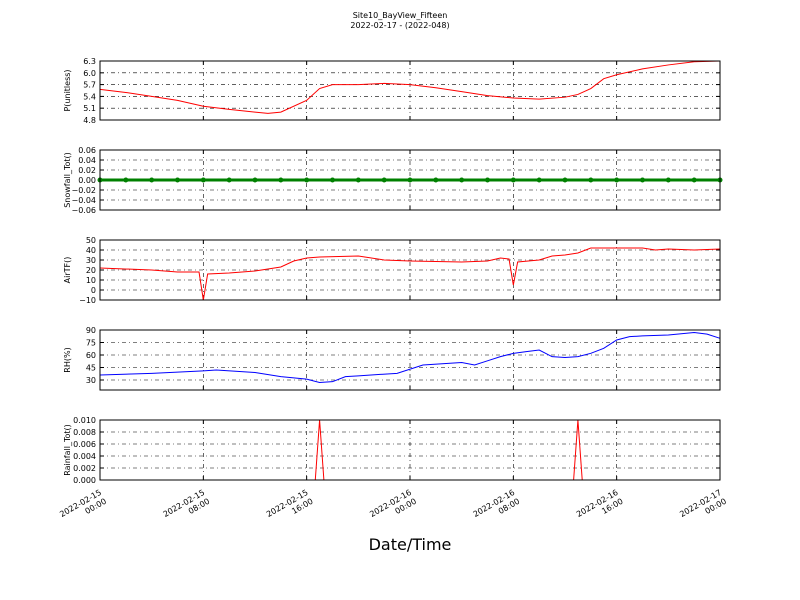 The width and height of the screenshot is (800, 600). What do you see at coordinates (91, 270) in the screenshot?
I see `y-tick-label: 20` at bounding box center [91, 270].